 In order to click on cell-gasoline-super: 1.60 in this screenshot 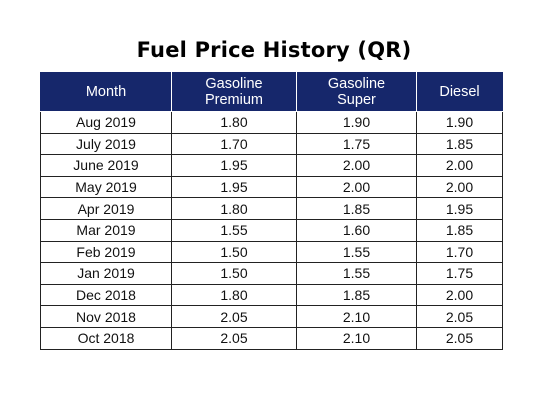, I will do `click(356, 230)`.